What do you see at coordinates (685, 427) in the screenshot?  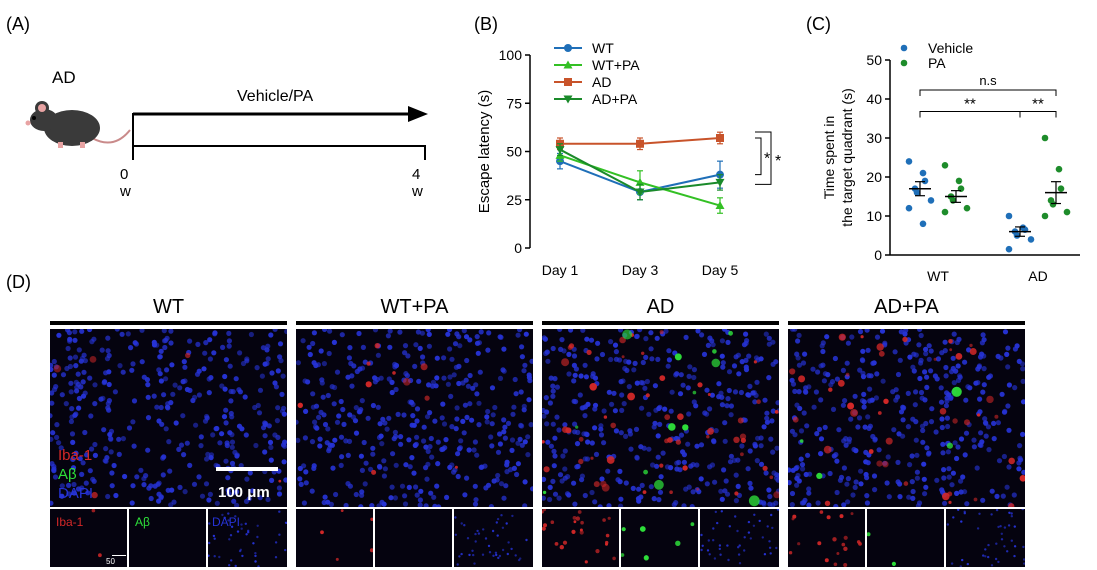 I see `abeta-plaque` at bounding box center [685, 427].